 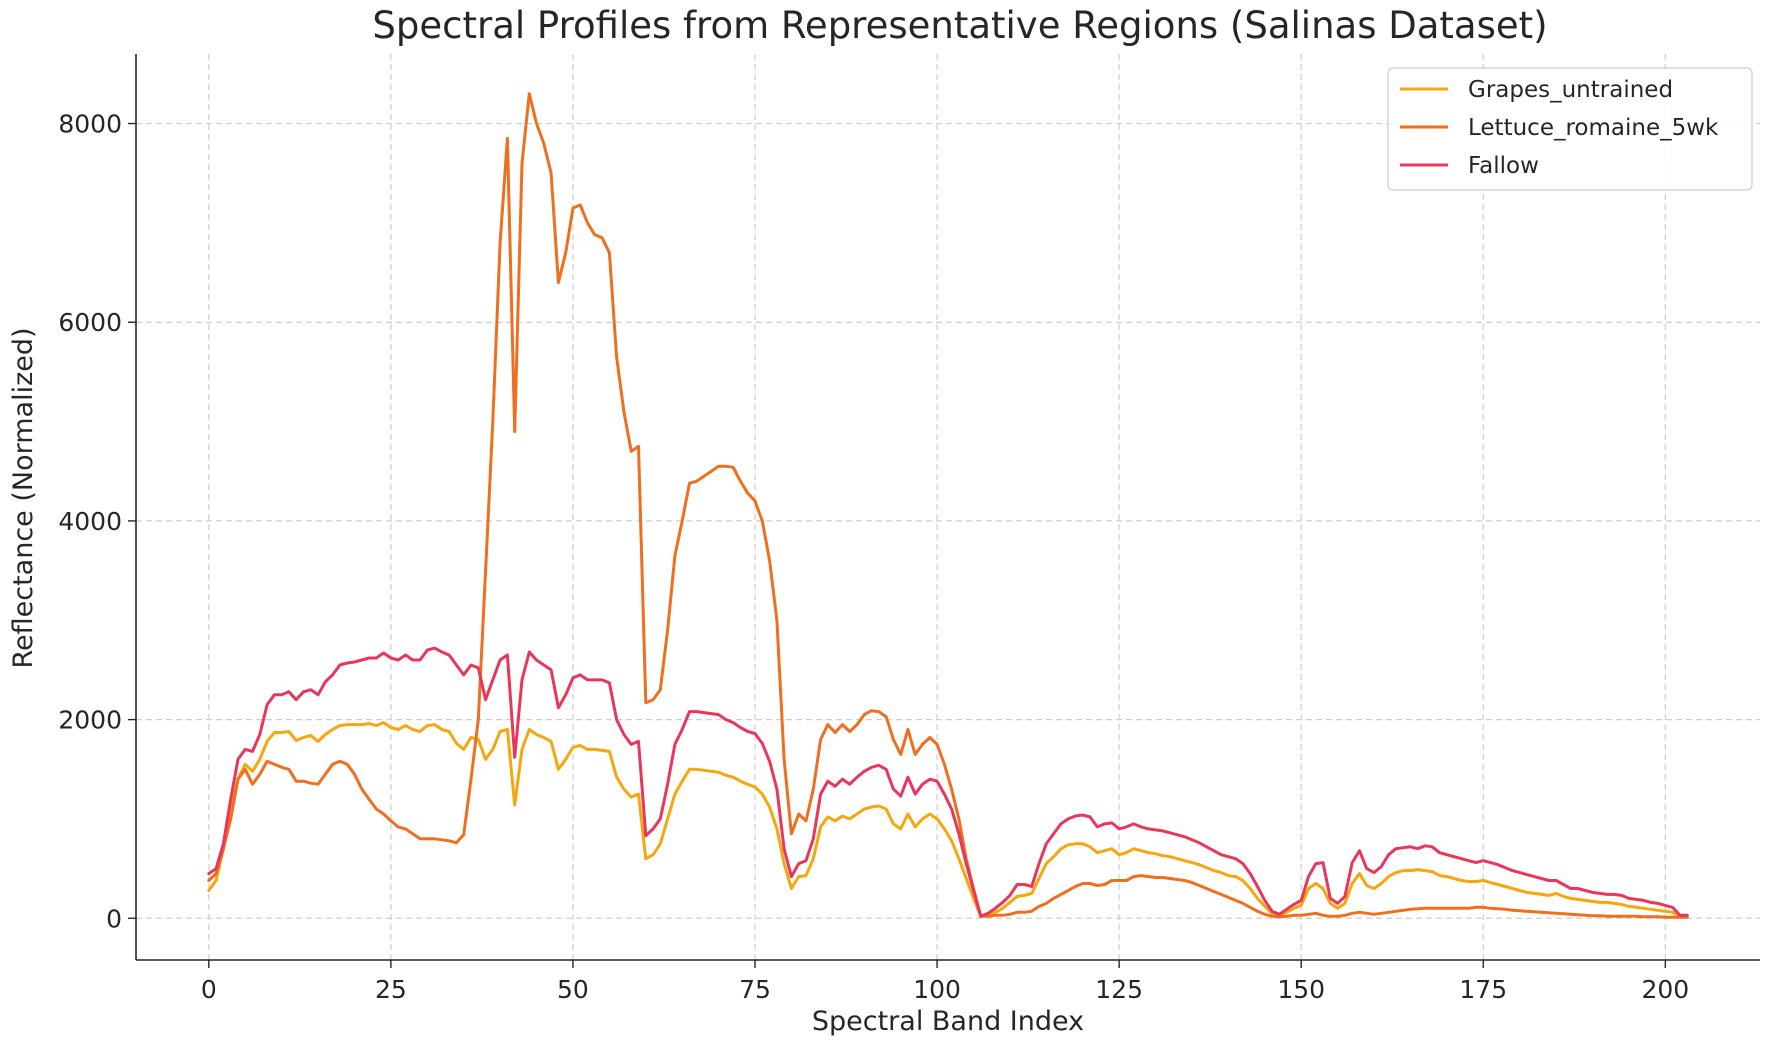 What do you see at coordinates (1570, 90) in the screenshot?
I see `legend-label: Grapes_untrained` at bounding box center [1570, 90].